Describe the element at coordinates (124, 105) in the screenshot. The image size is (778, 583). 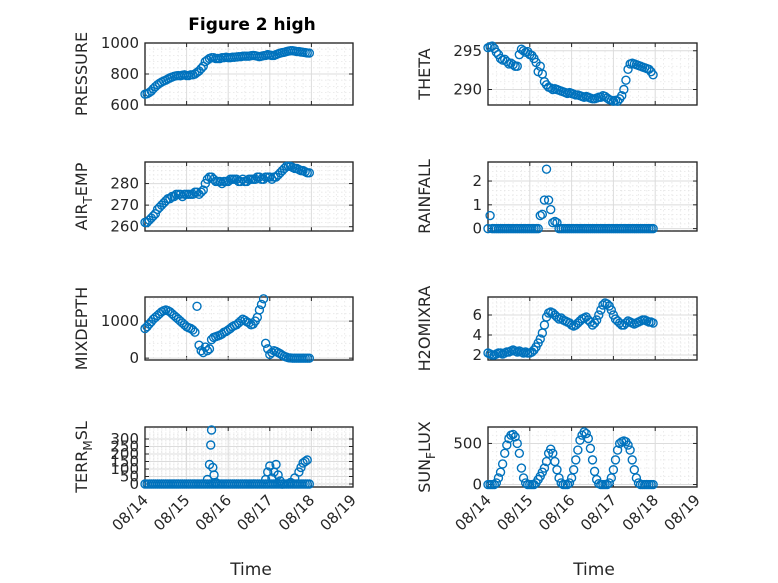
I see `y-tick-label: 600` at that location.